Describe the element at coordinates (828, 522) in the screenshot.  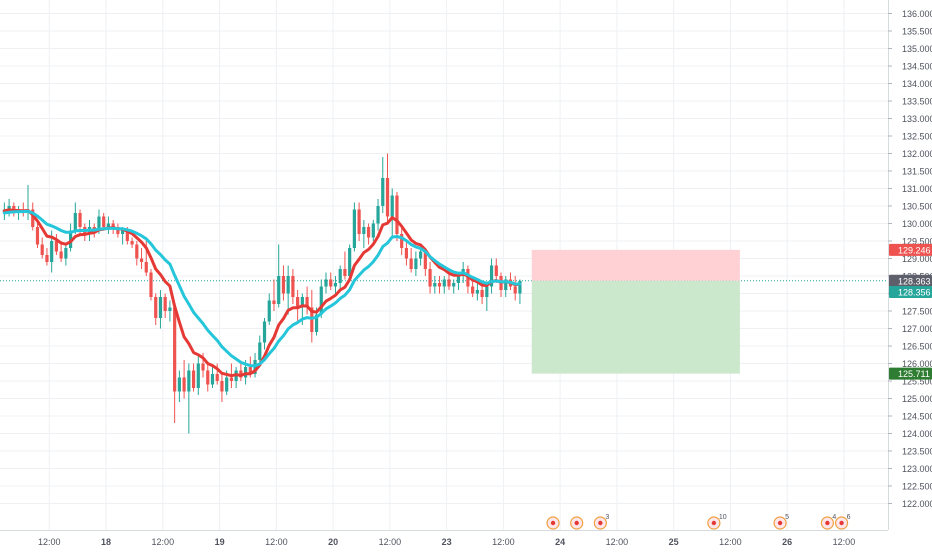
I see `event-marker: 4` at that location.